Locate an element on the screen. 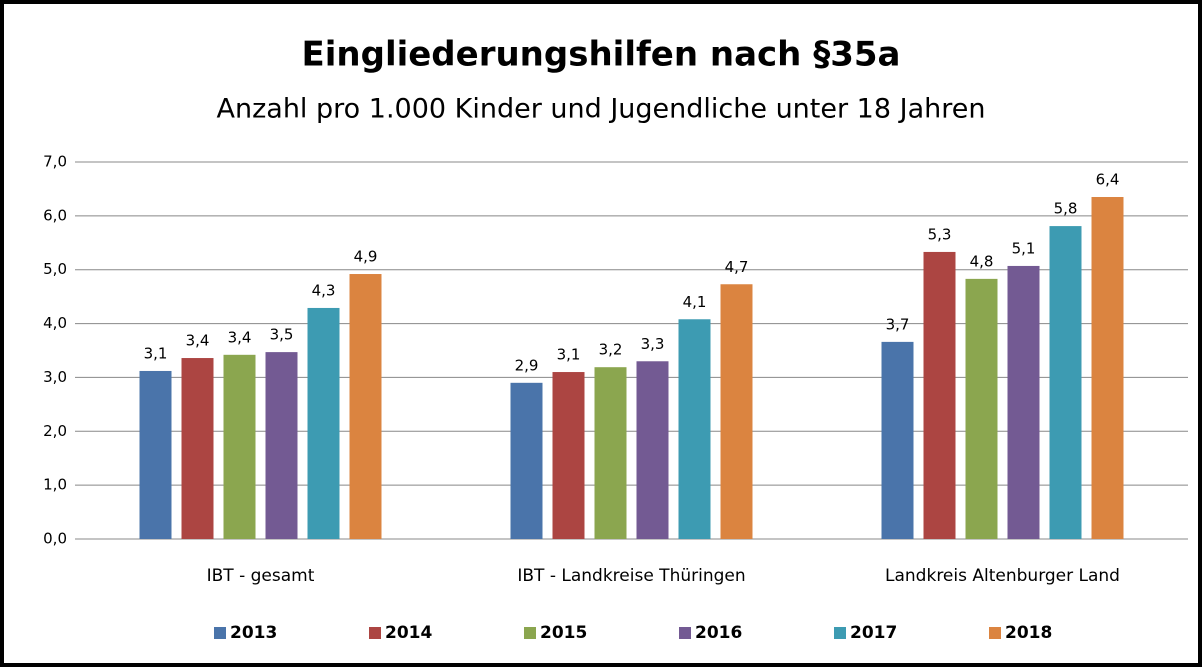 This screenshot has height=667, width=1202. legend-label: 2017 is located at coordinates (873, 633).